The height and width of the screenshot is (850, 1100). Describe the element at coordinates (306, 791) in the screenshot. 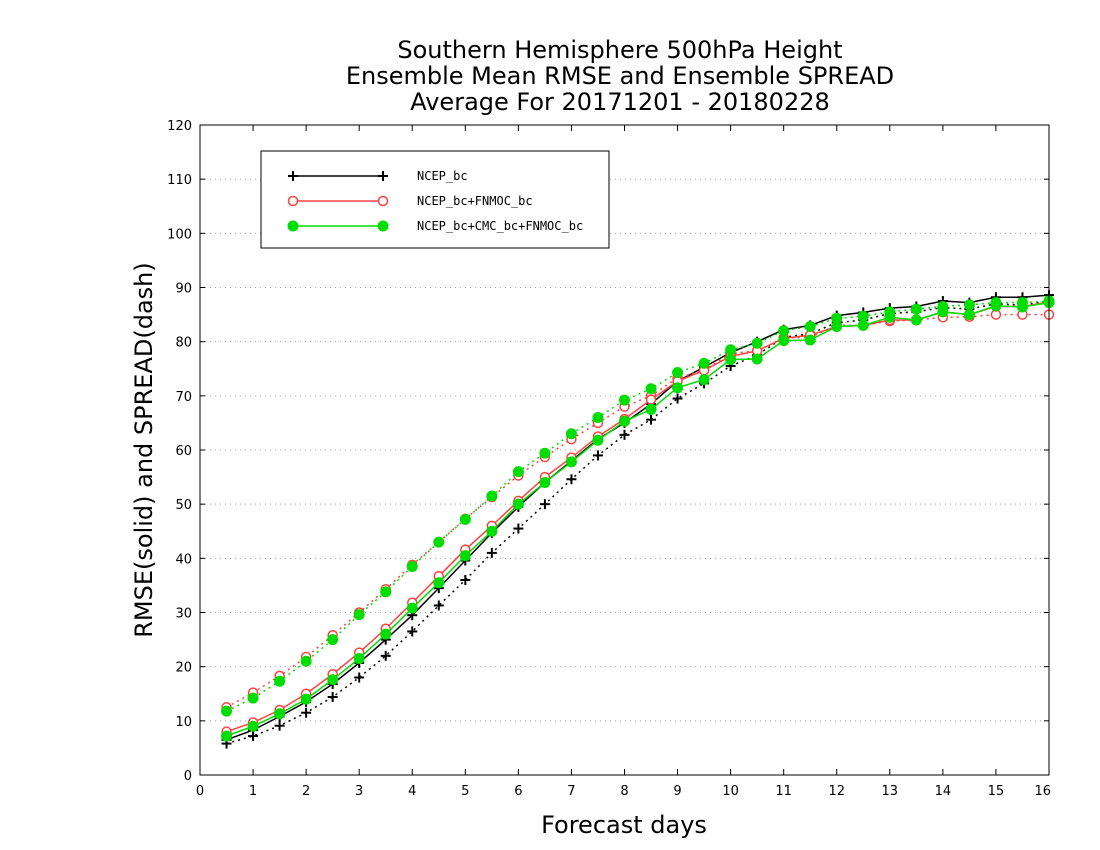

I see `x-tick-label: 2` at that location.